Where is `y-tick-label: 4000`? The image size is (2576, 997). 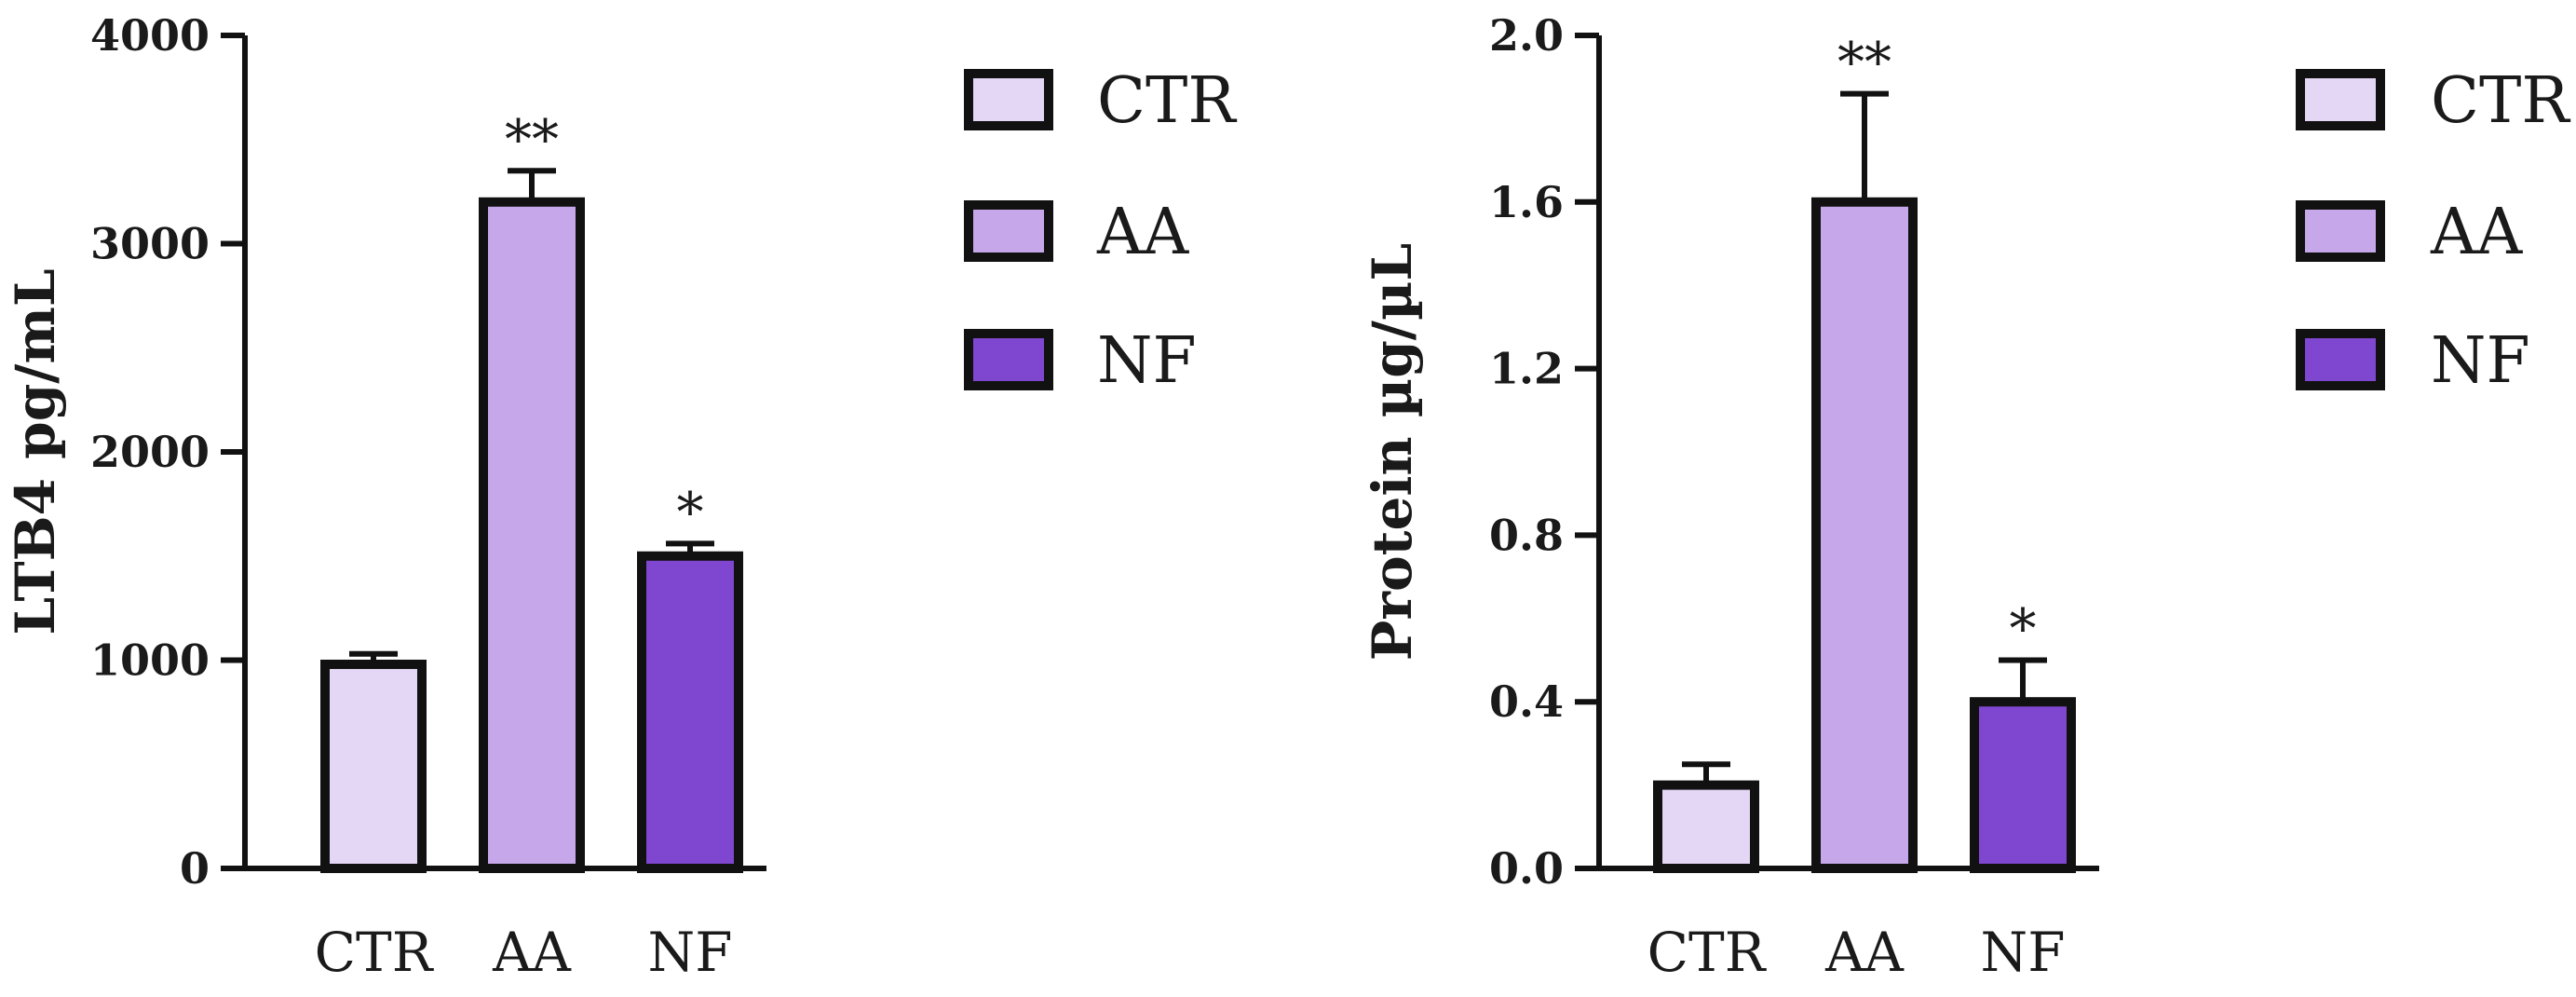
y-tick-label: 4000 is located at coordinates (150, 35).